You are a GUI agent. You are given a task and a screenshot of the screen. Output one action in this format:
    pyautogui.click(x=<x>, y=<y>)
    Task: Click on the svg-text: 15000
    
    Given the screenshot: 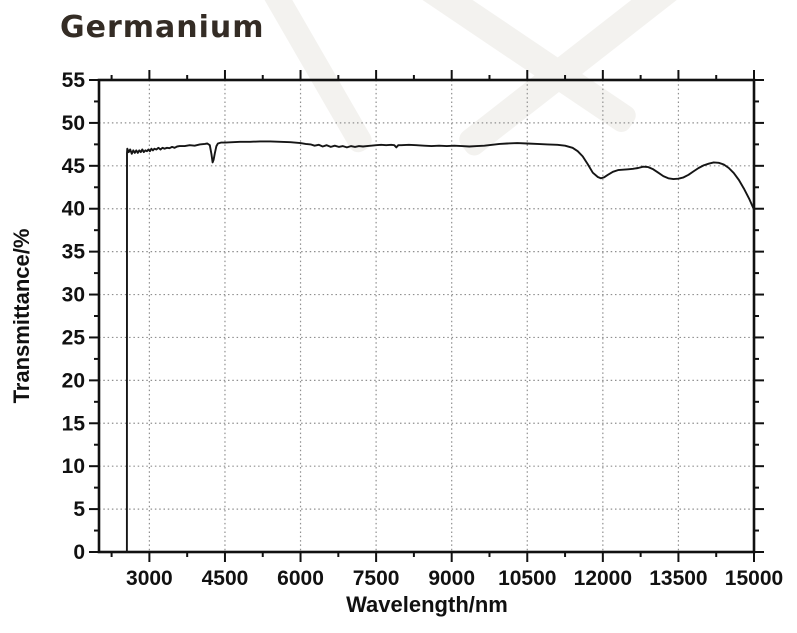 What is the action you would take?
    pyautogui.click(x=754, y=578)
    